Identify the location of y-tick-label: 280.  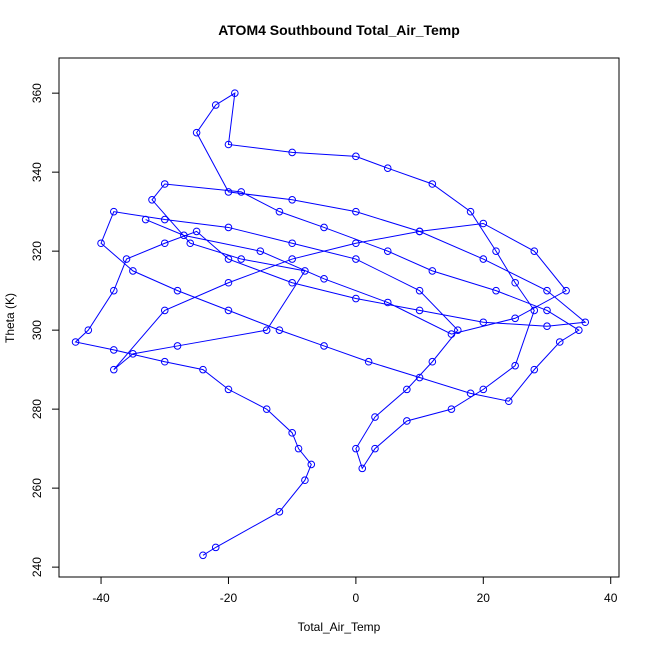
(37, 409).